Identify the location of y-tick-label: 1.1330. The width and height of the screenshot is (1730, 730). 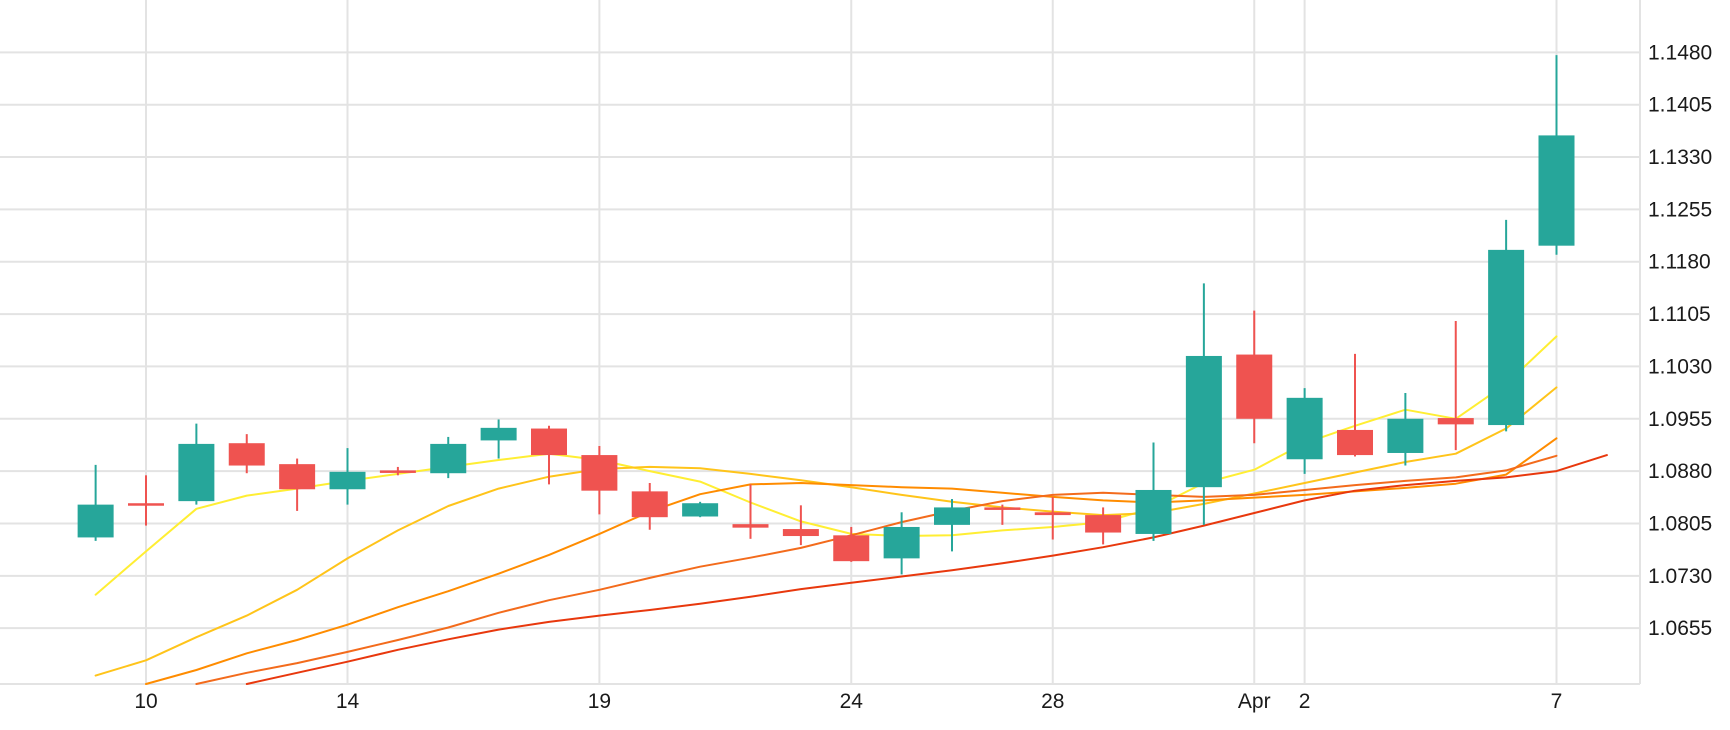
(1680, 157).